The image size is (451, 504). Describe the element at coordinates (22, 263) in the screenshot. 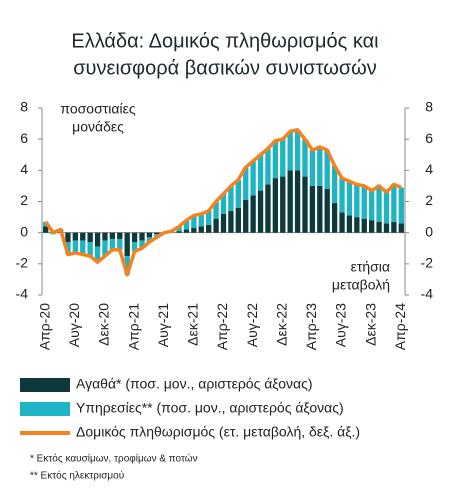

I see `y-tick-label: -2` at that location.